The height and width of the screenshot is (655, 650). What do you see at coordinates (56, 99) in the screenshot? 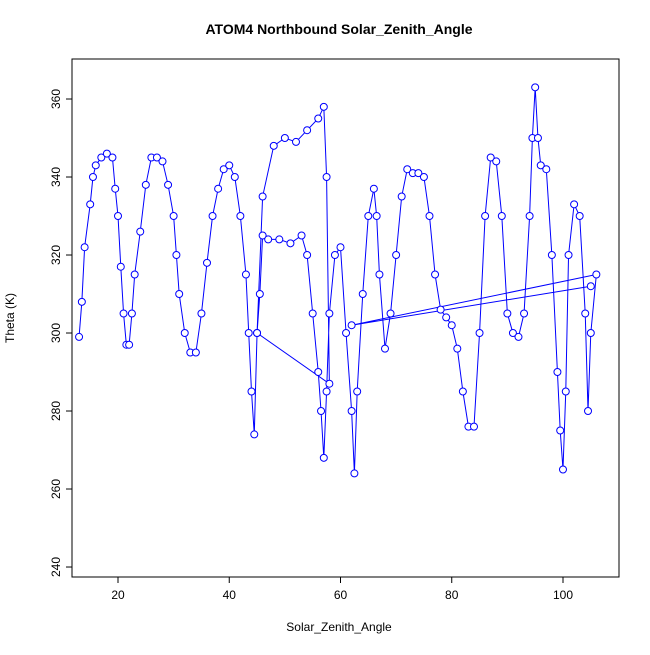
I see `y-tick-label: 360` at bounding box center [56, 99].